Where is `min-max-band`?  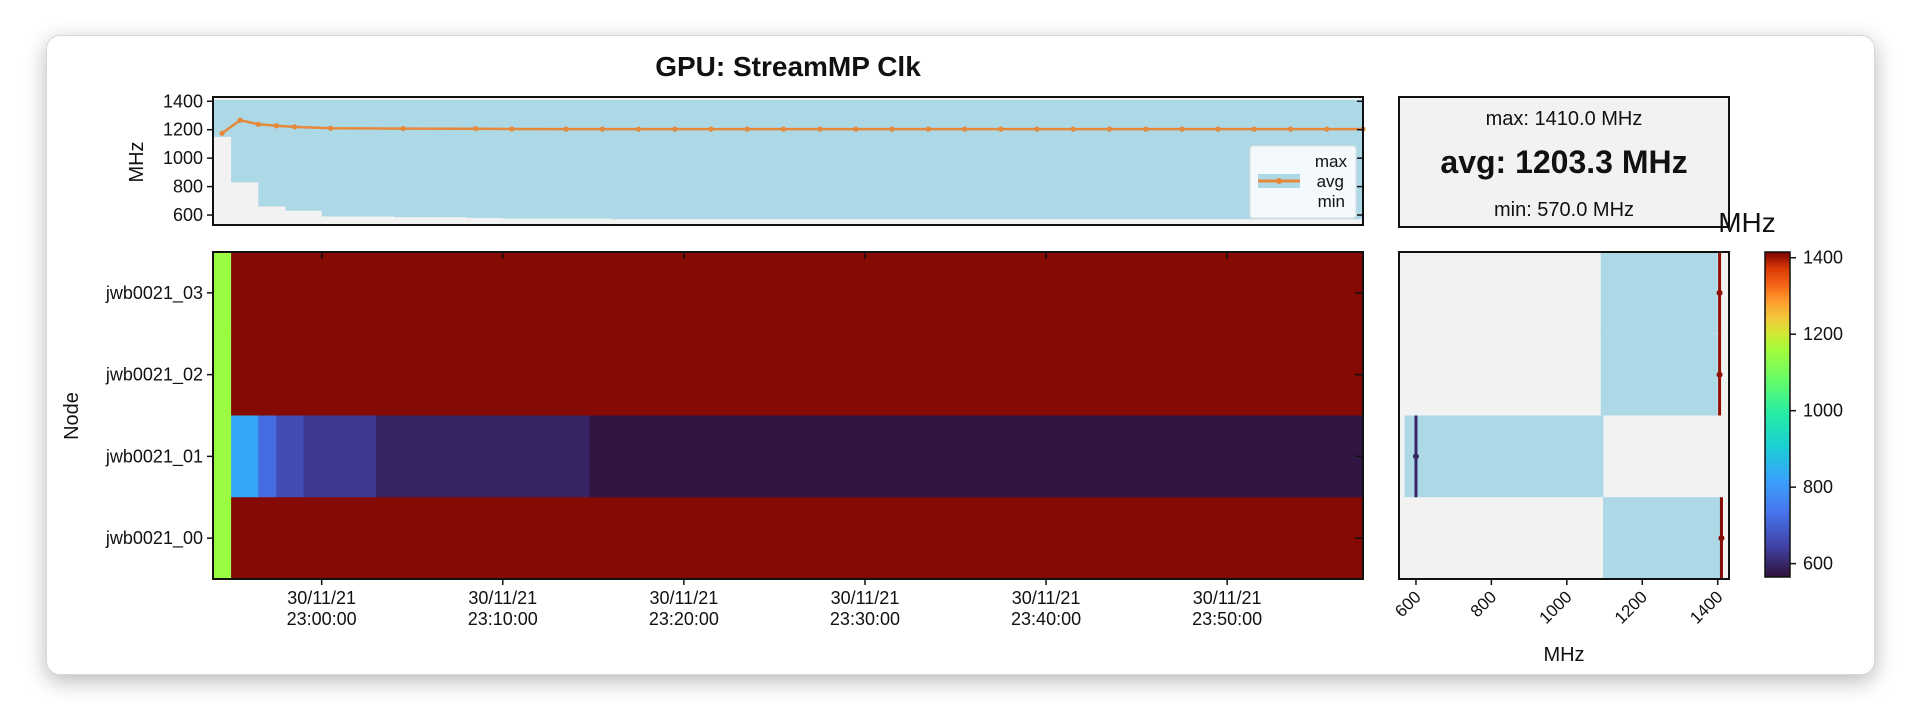 min-max-band is located at coordinates (788, 159).